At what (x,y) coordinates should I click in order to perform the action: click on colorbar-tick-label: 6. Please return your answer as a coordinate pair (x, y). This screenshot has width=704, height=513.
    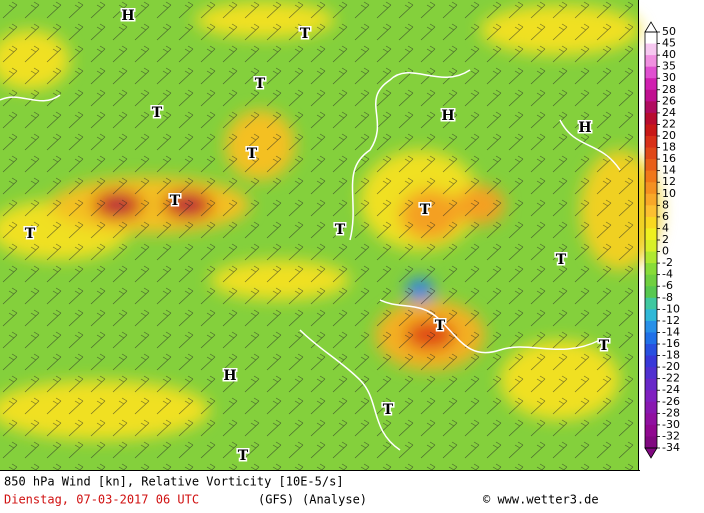
    Looking at the image, I should click on (665, 216).